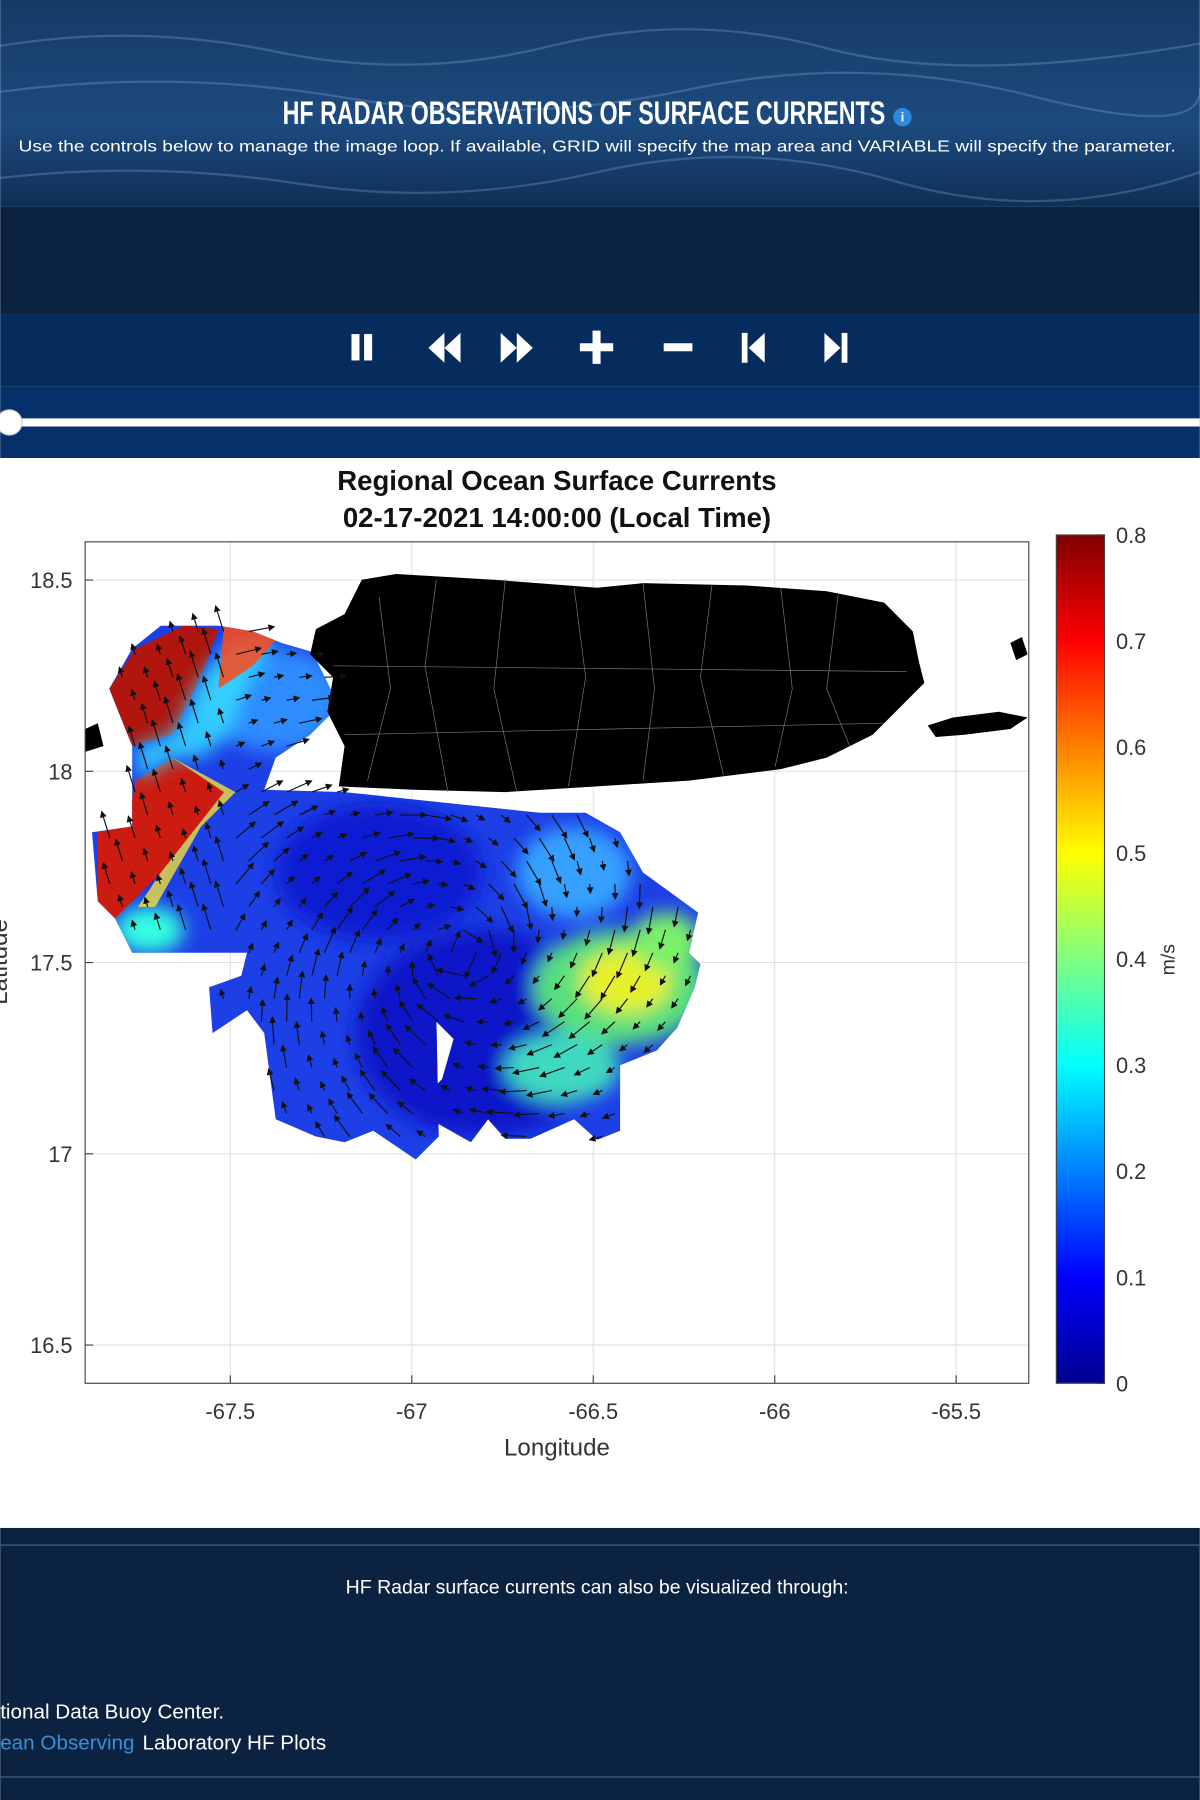 This screenshot has height=1800, width=1200. What do you see at coordinates (396, 873) in the screenshot?
I see `current-arrows` at bounding box center [396, 873].